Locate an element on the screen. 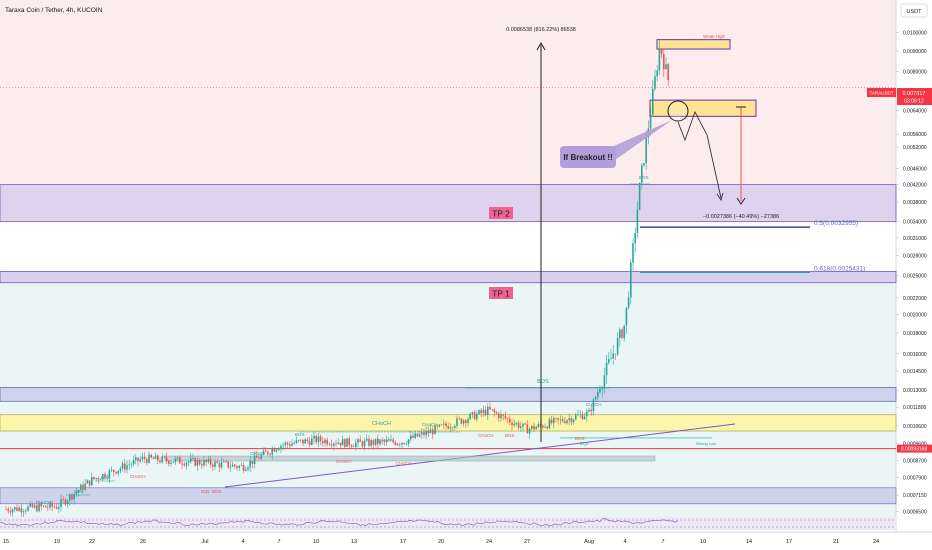 The image size is (932, 550). price-tick-label: 0.0006500 is located at coordinates (915, 513).